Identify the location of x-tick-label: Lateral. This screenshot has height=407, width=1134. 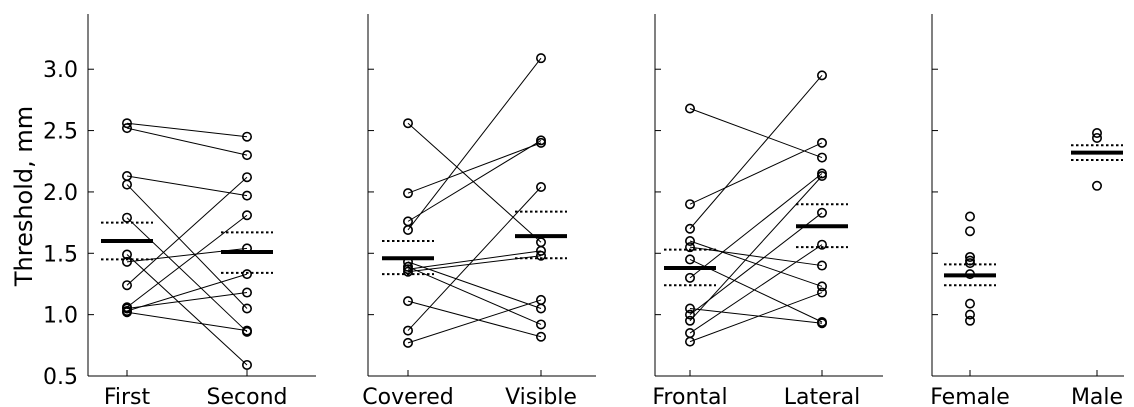
(822, 396).